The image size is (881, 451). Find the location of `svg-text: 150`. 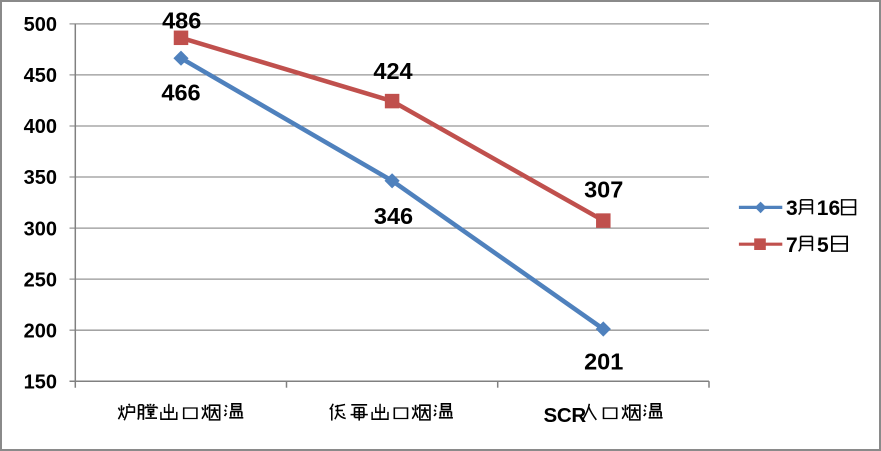

svg-text: 150 is located at coordinates (40, 382).